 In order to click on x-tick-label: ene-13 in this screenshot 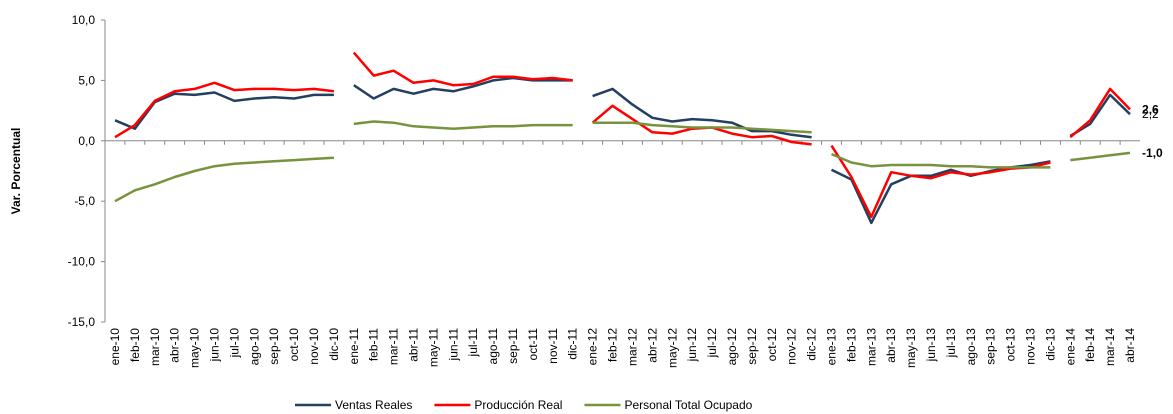, I will do `click(831, 347)`.